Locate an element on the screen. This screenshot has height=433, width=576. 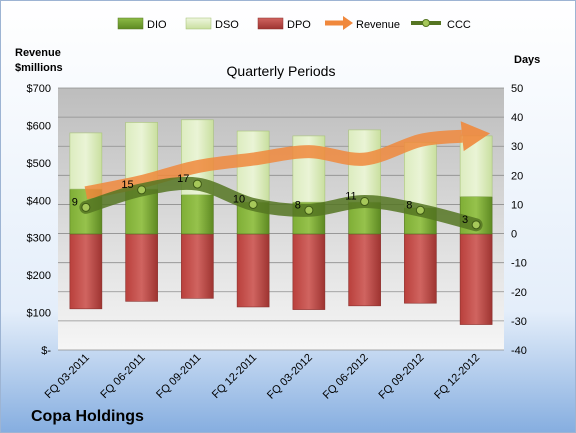
right-axis-tick-label: 0 is located at coordinates (514, 235).